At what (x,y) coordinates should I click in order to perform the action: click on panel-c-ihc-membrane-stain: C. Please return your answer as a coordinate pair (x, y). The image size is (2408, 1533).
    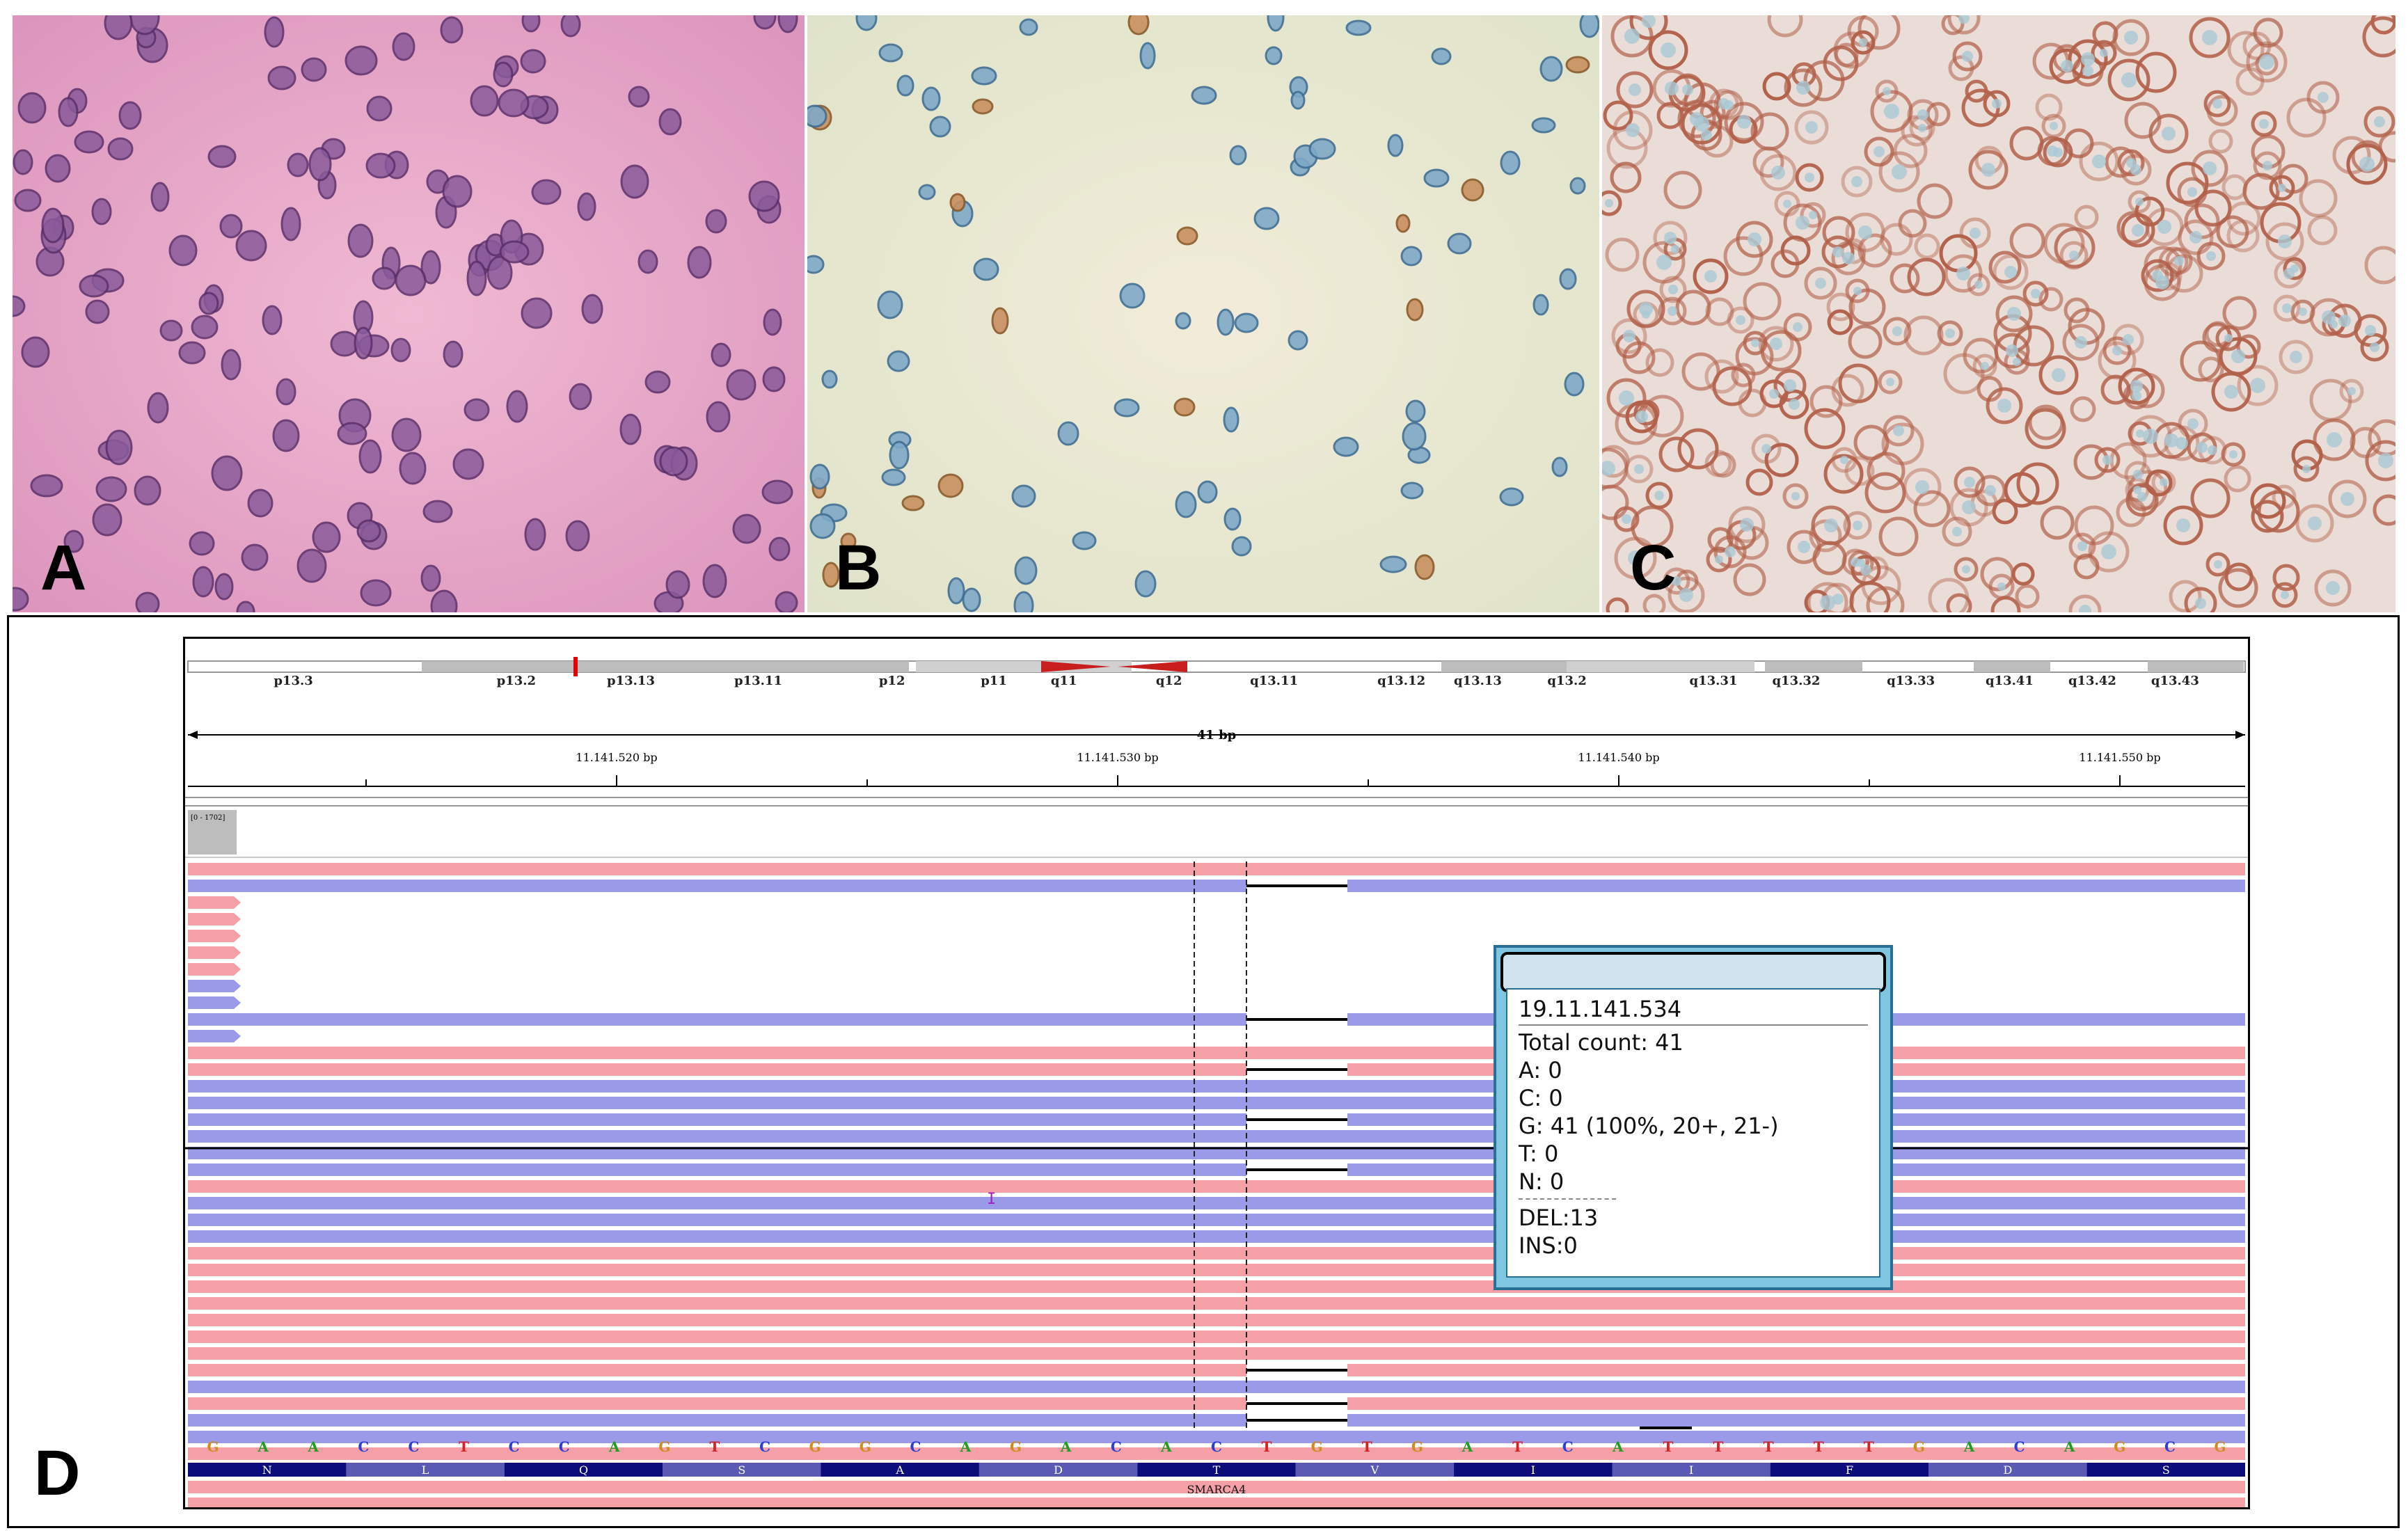
    Looking at the image, I should click on (1998, 313).